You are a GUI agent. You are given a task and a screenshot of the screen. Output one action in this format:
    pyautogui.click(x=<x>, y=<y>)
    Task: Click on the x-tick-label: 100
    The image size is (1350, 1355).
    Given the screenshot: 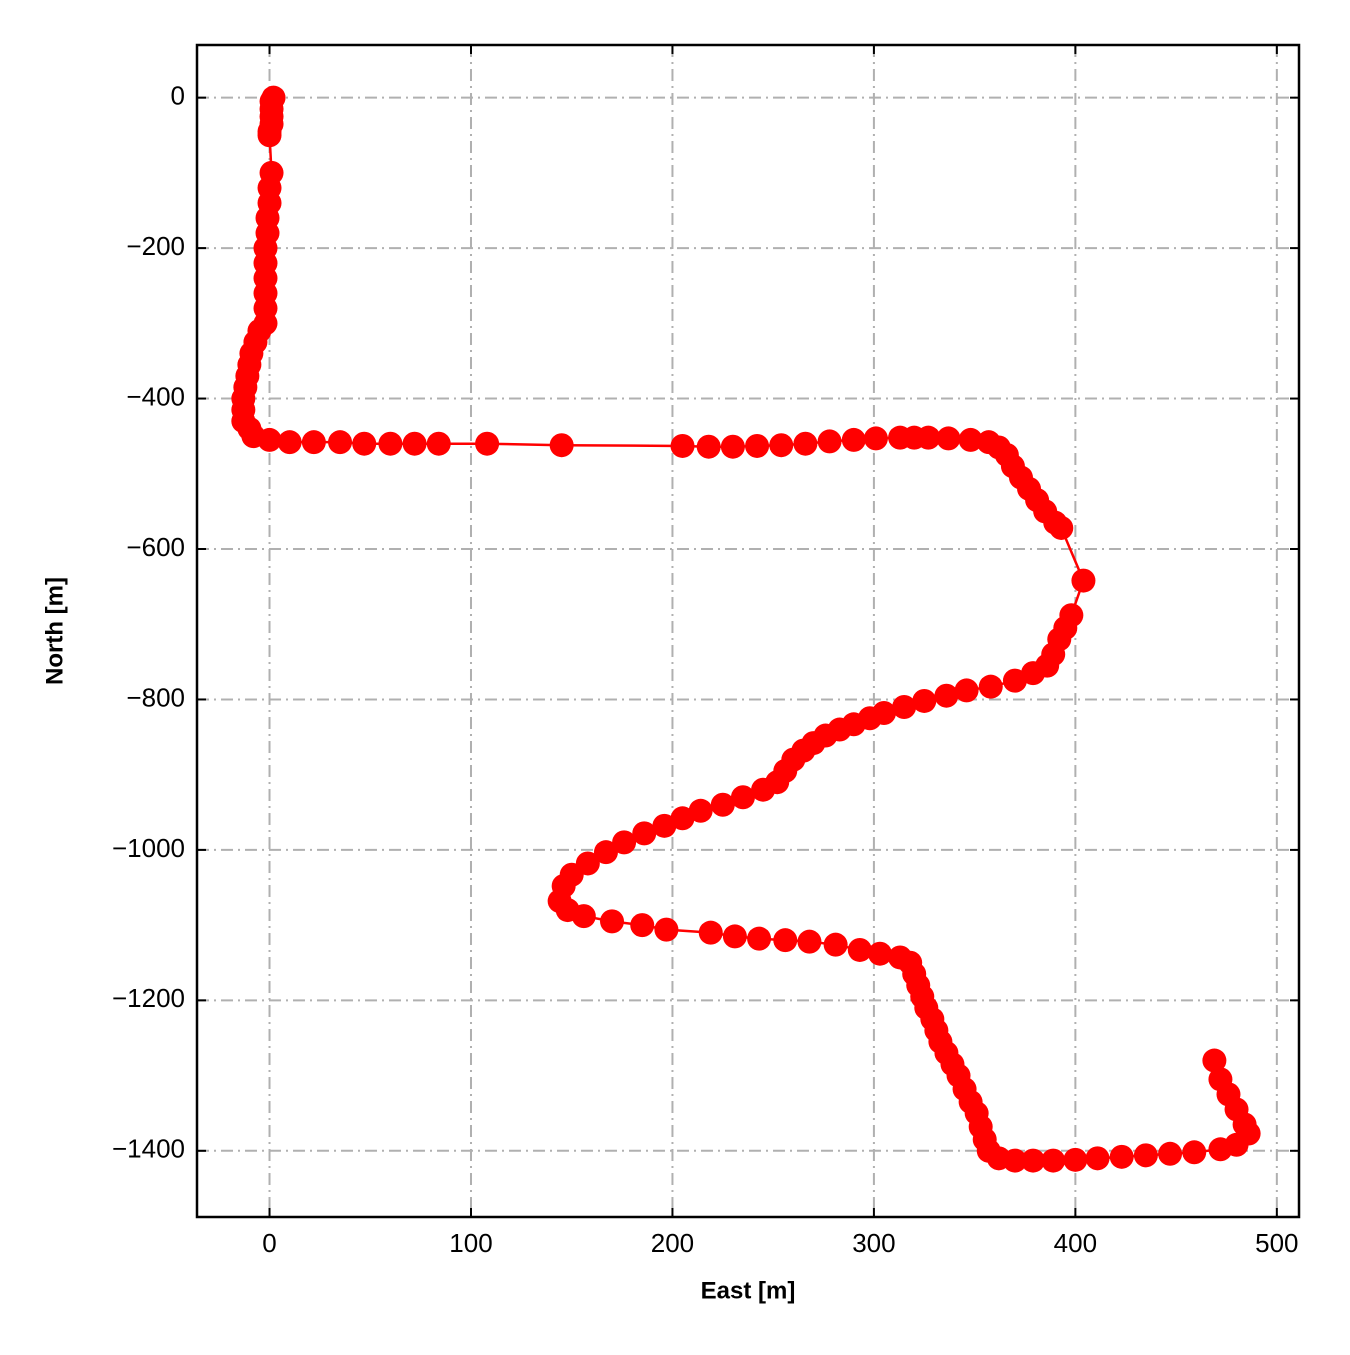 What is the action you would take?
    pyautogui.click(x=470, y=1243)
    